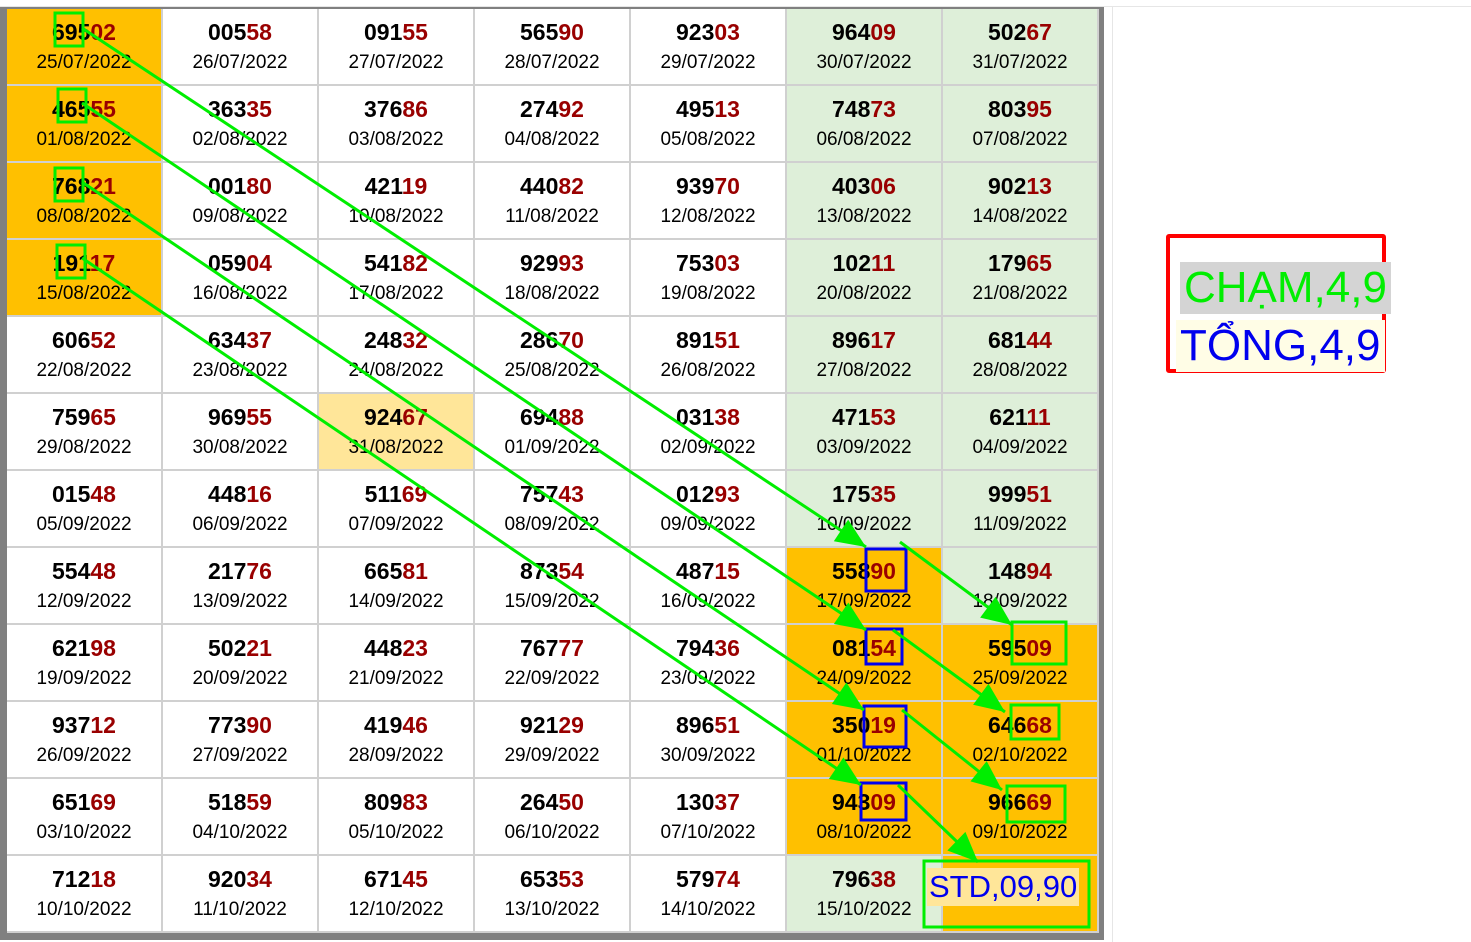 This screenshot has width=1471, height=942. I want to click on number-tail: 09, so click(883, 32).